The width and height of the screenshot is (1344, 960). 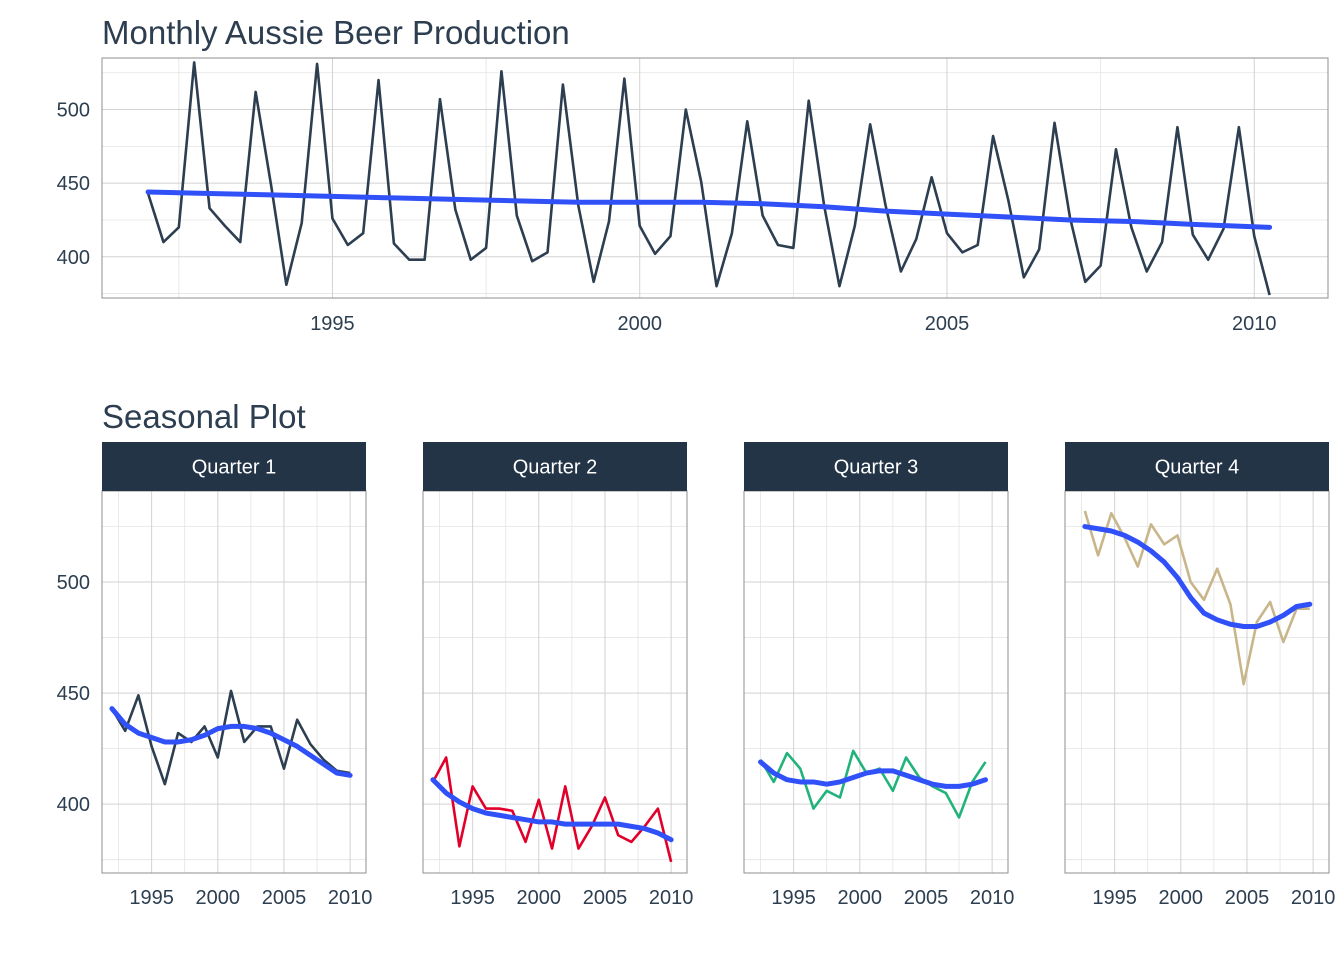 What do you see at coordinates (332, 324) in the screenshot?
I see `top-x-tick-label: 1995` at bounding box center [332, 324].